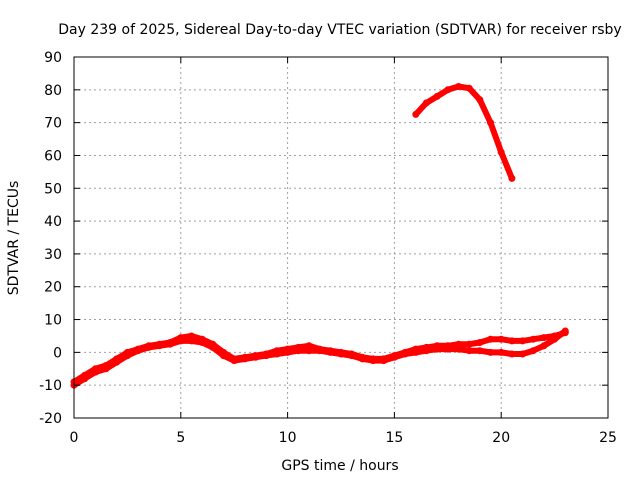 This screenshot has width=640, height=480. What do you see at coordinates (463, 132) in the screenshot?
I see `series-upper-arc` at bounding box center [463, 132].